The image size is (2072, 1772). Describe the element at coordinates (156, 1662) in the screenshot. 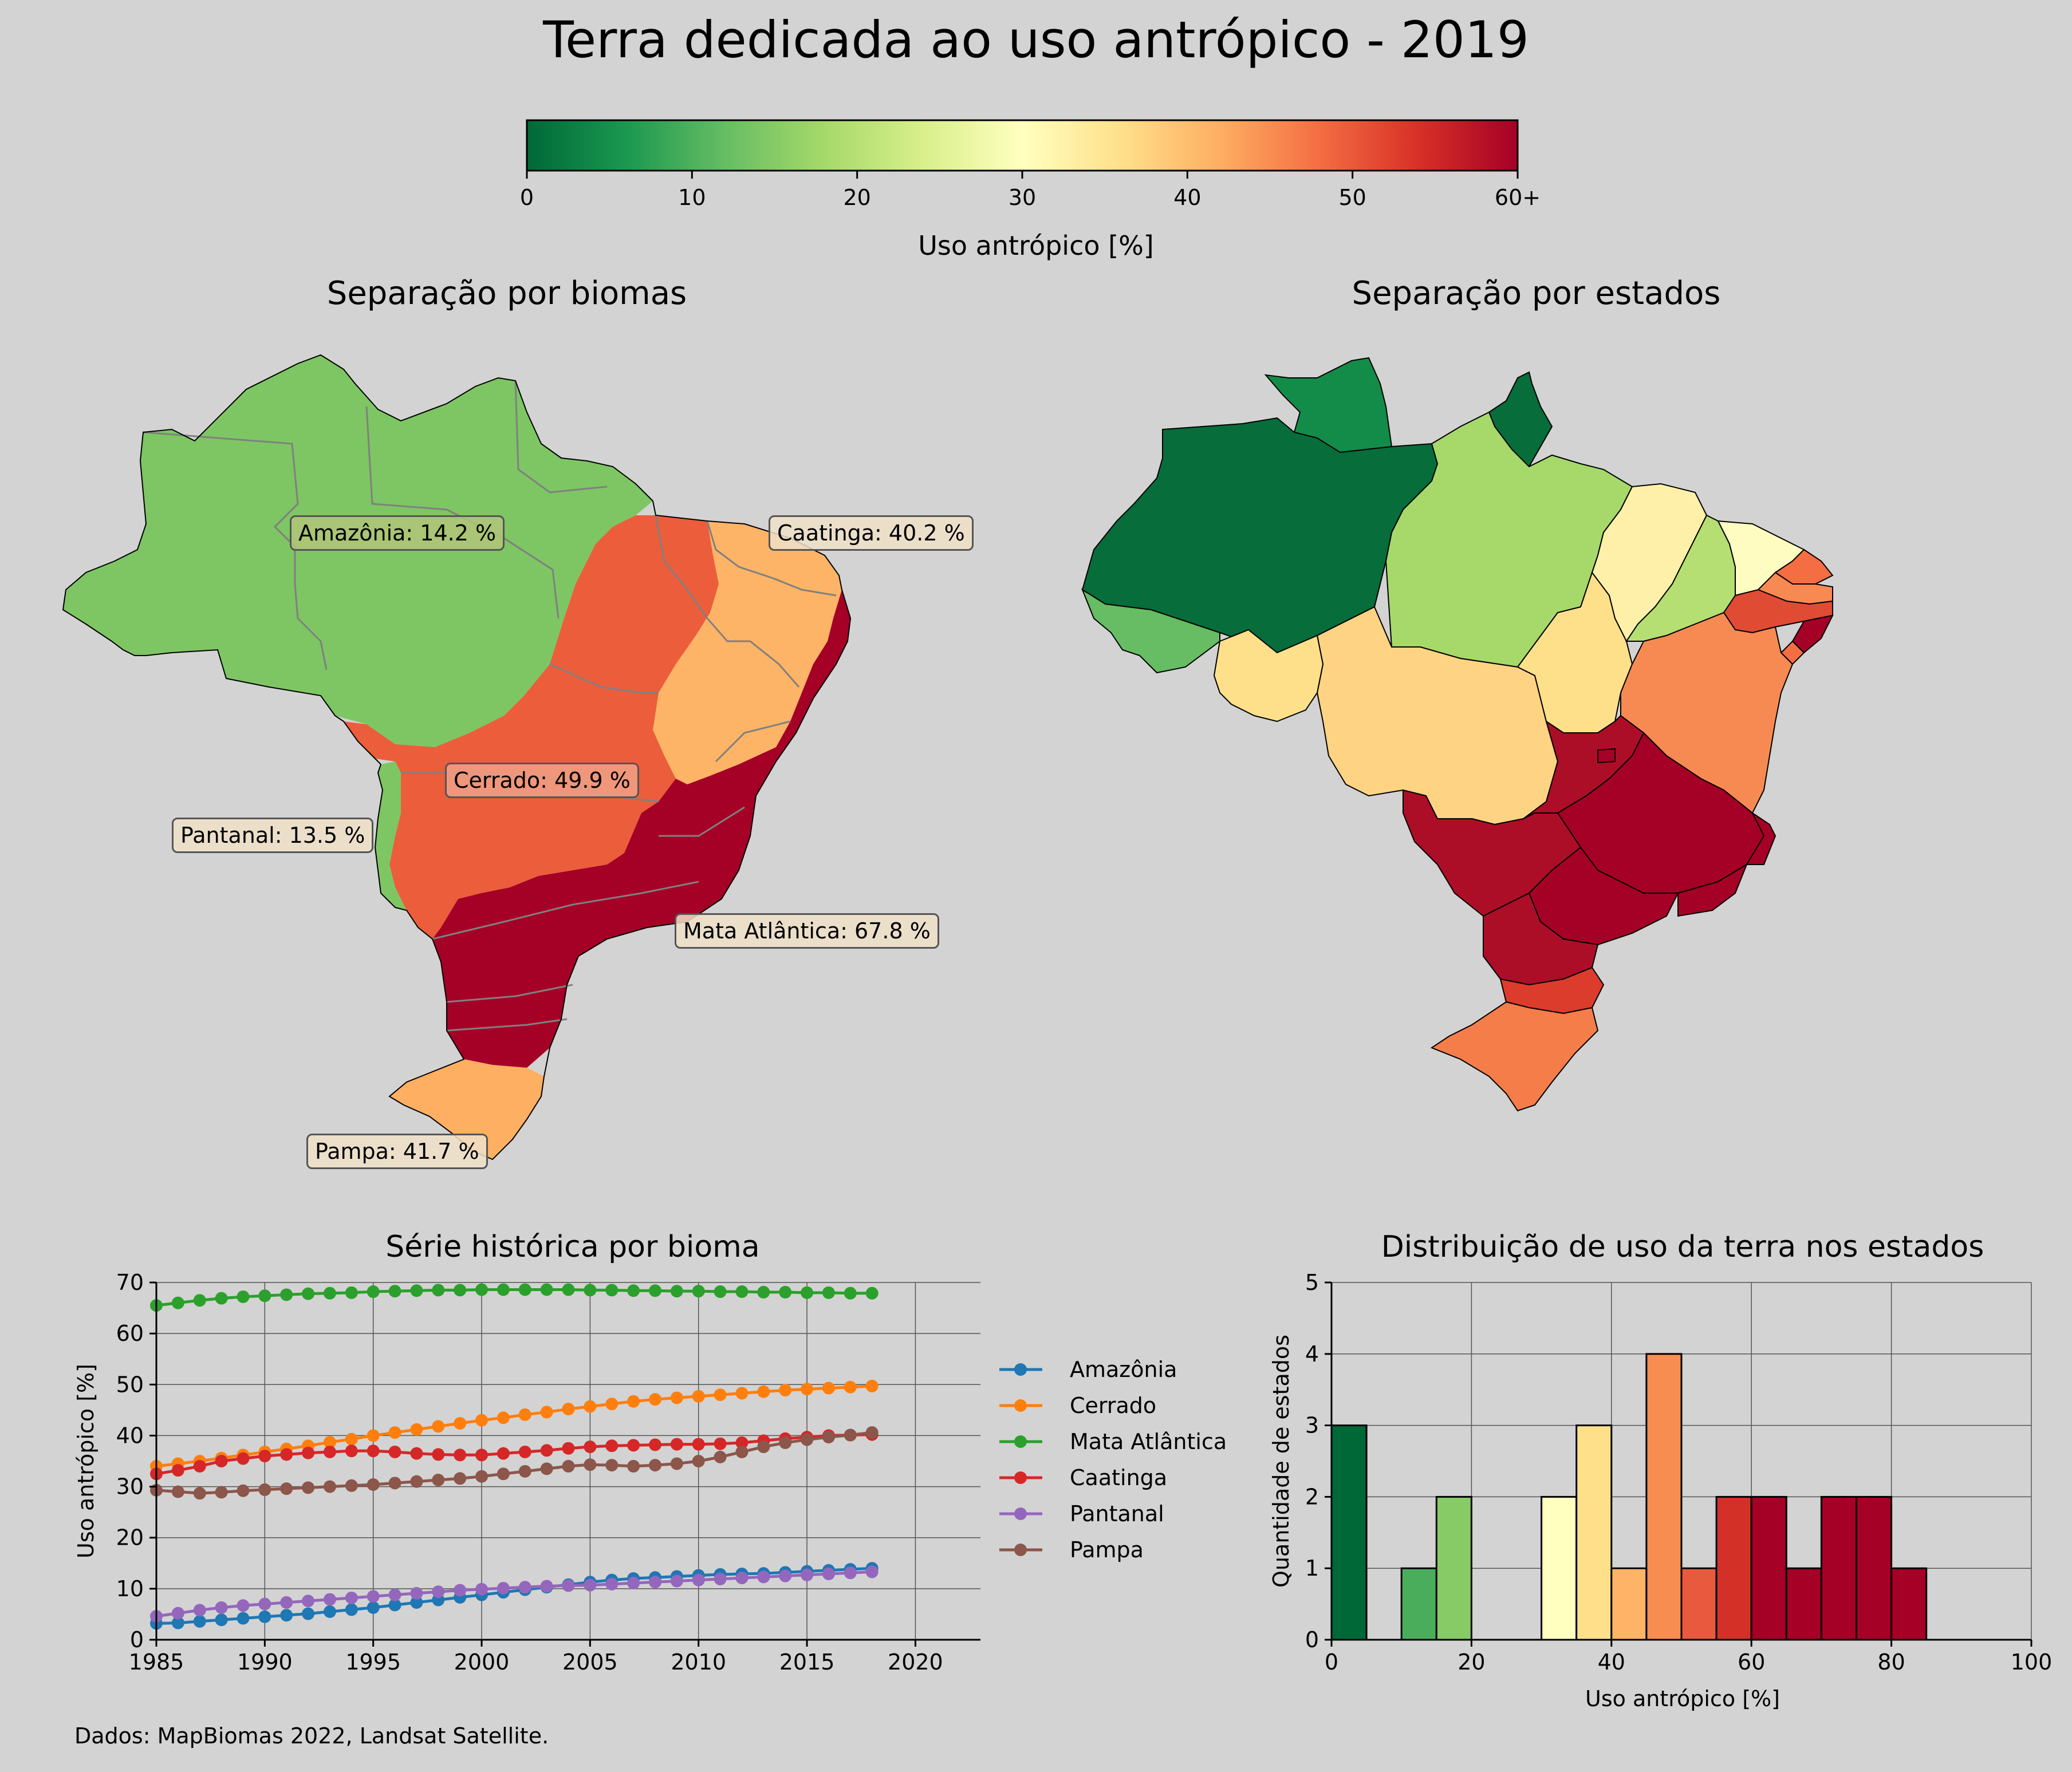

I see `x-tick-label: 1985` at that location.